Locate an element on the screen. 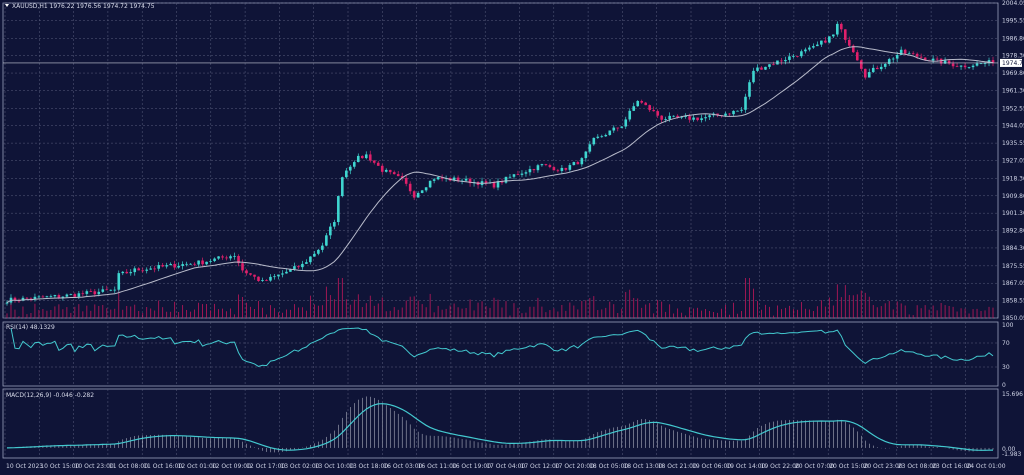 The width and height of the screenshot is (1024, 475). price-tick-label: 2004.05 is located at coordinates (1013, 3).